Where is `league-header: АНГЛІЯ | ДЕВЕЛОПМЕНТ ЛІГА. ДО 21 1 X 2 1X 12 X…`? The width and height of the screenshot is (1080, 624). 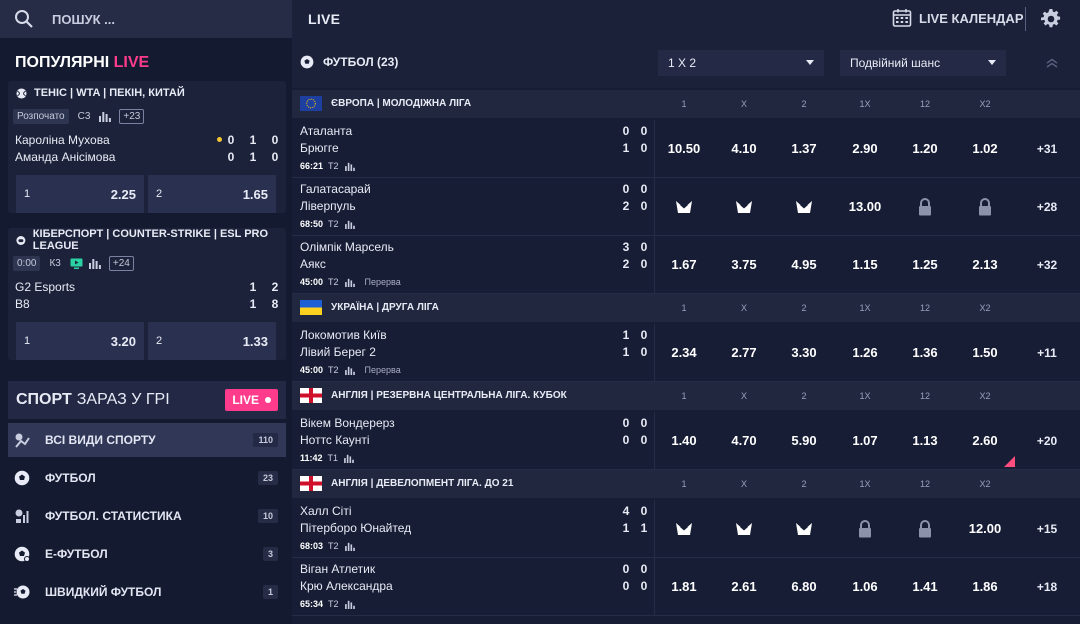 league-header: АНГЛІЯ | ДЕВЕЛОПМЕНТ ЛІГА. ДО 21 1 X 2 1X 12 X… is located at coordinates (686, 484).